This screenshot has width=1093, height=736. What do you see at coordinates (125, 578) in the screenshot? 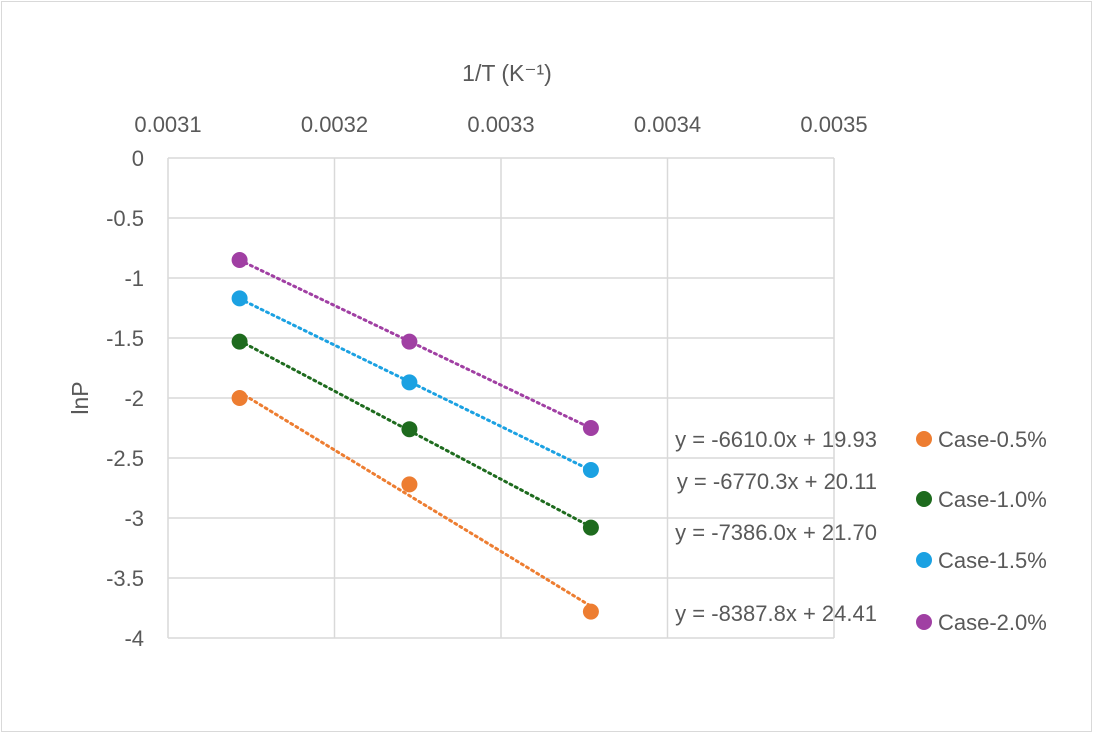
I see `y-tick-label: -3.5` at bounding box center [125, 578].